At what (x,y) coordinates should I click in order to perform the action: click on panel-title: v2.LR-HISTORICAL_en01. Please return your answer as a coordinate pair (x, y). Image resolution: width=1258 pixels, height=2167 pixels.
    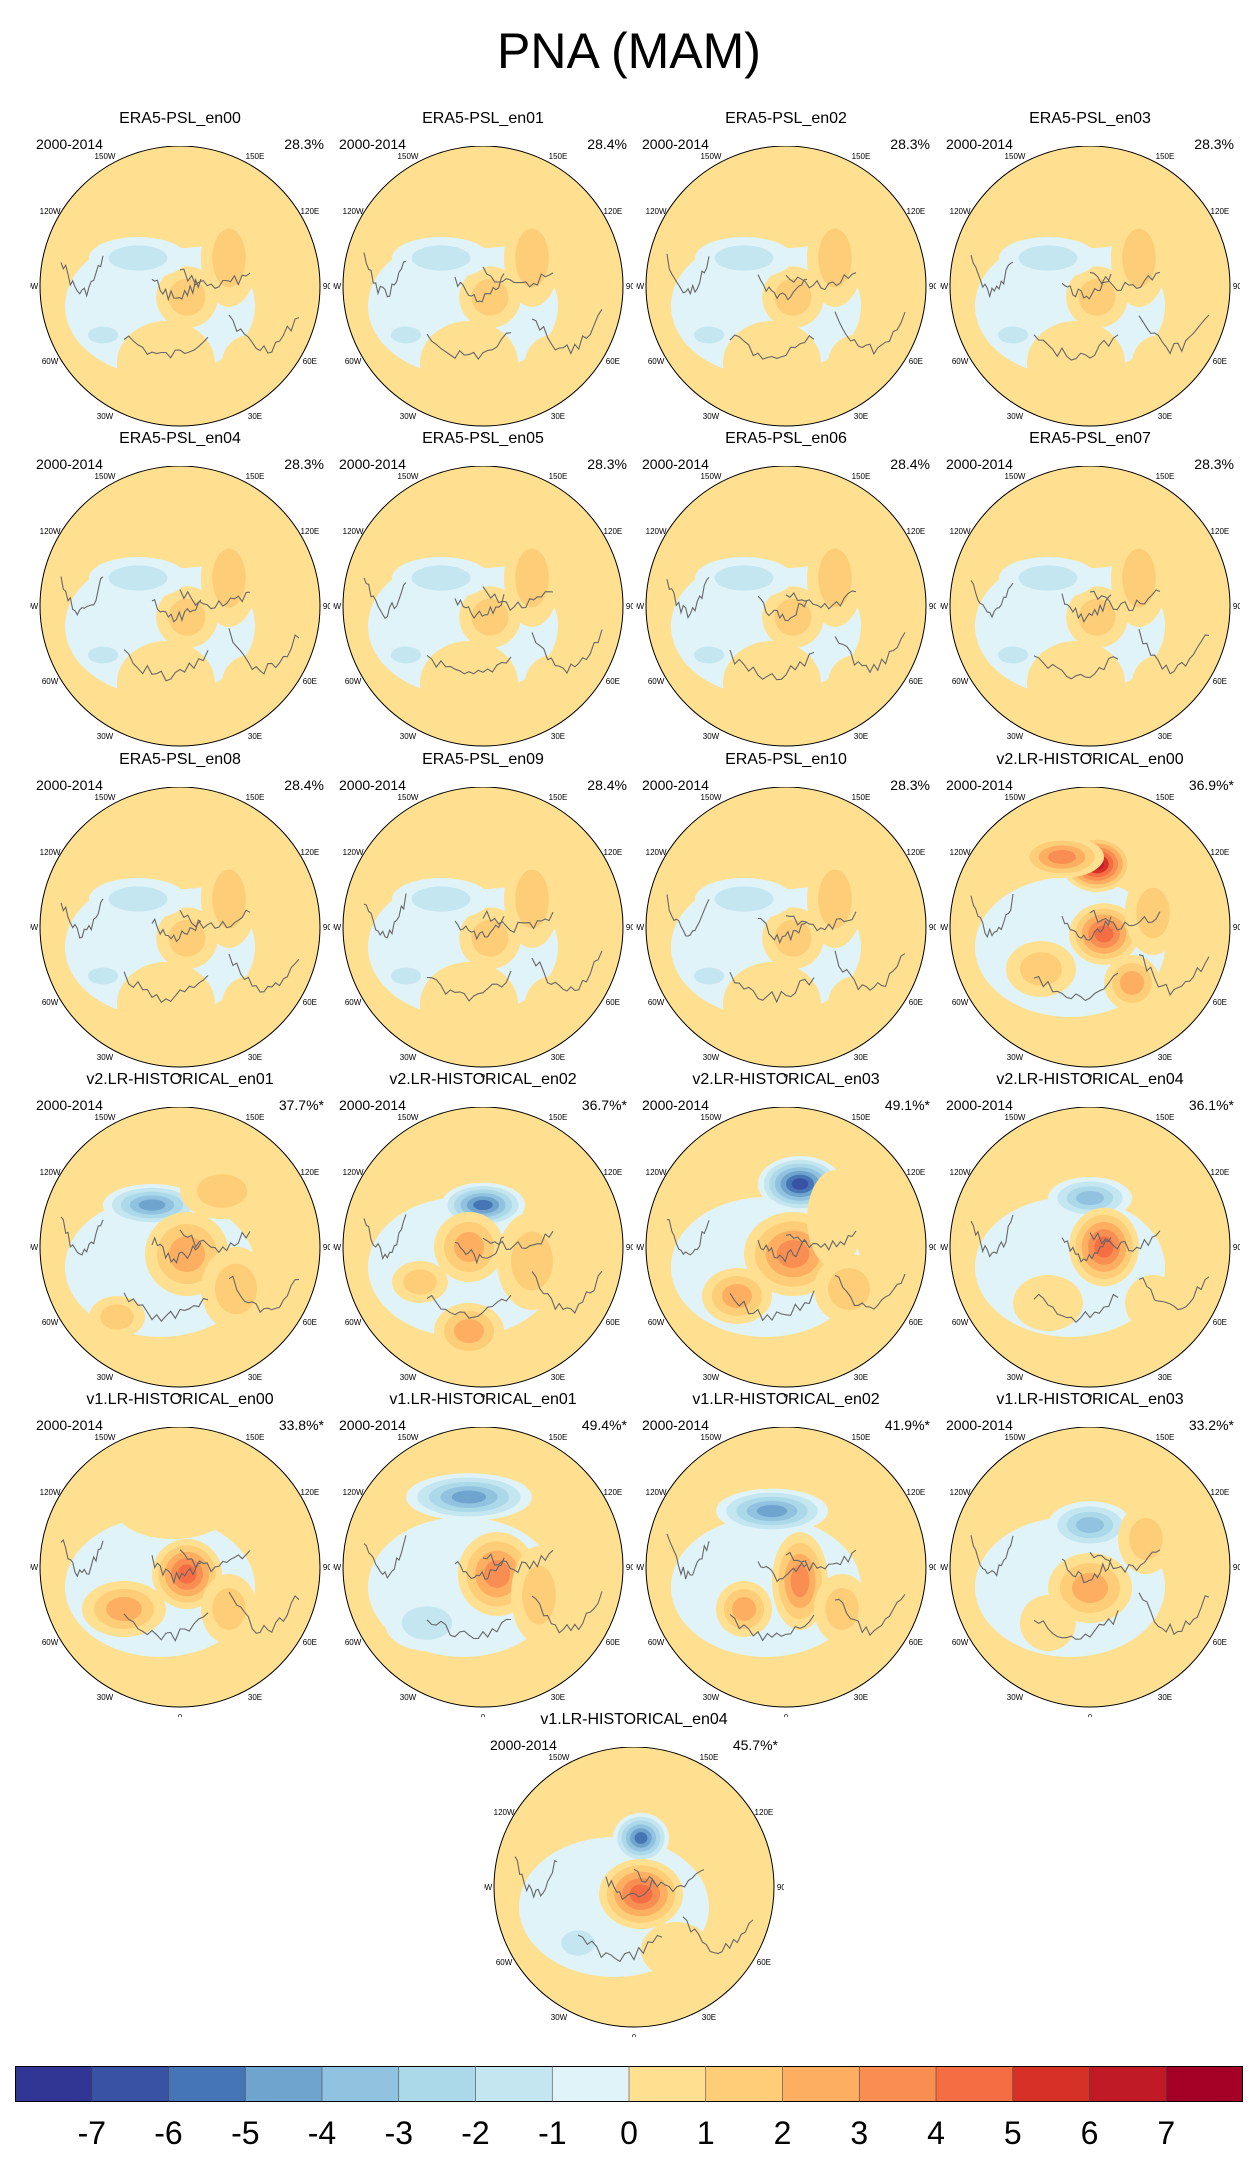
    Looking at the image, I should click on (180, 1079).